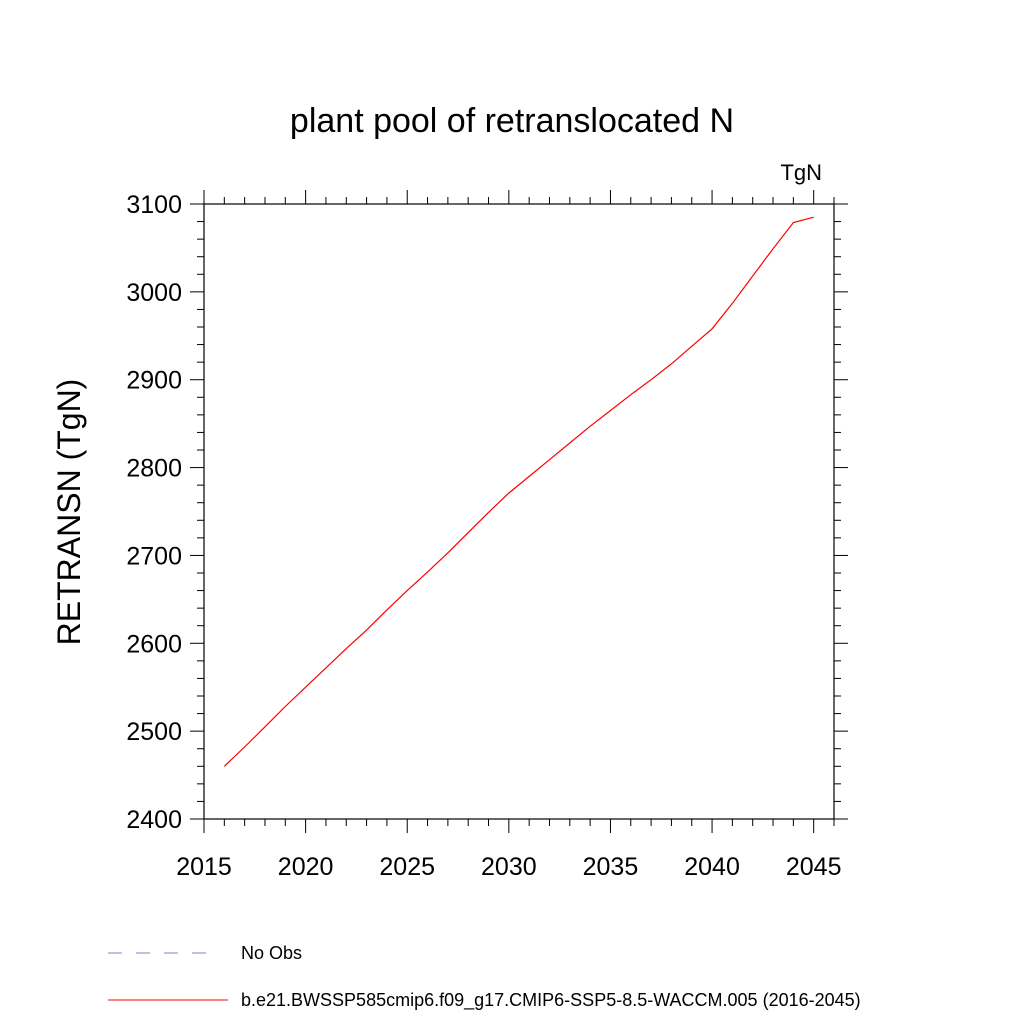  What do you see at coordinates (154, 556) in the screenshot?
I see `y-tick-label: 2700` at bounding box center [154, 556].